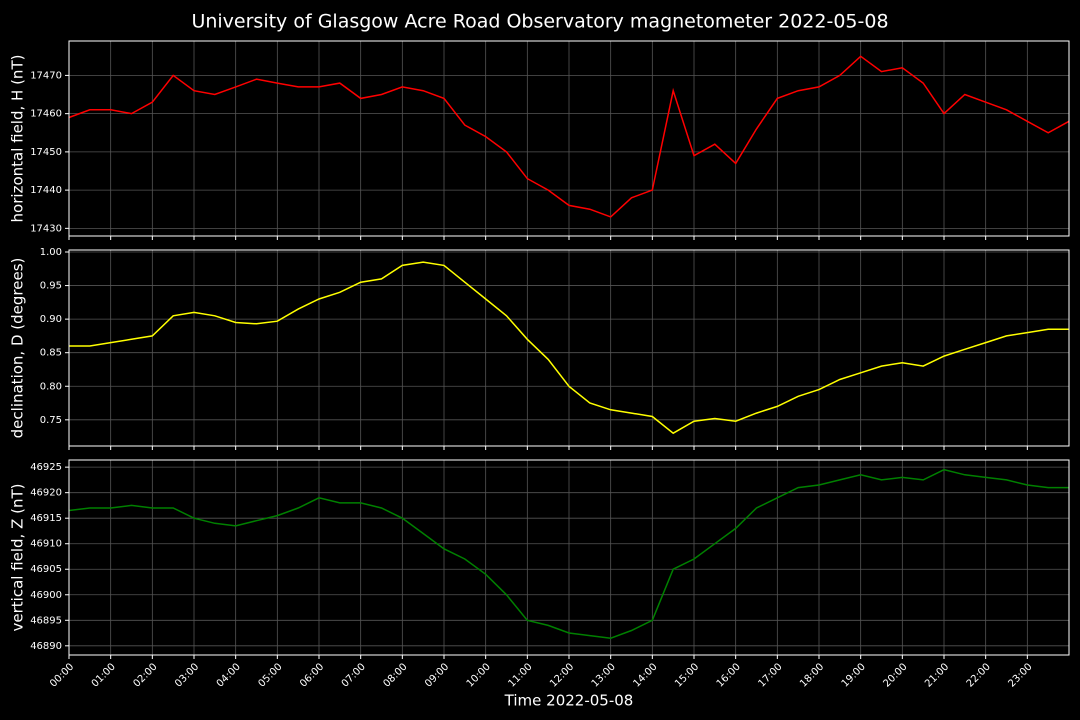  I want to click on y-tick-label: 0.80, so click(51, 386).